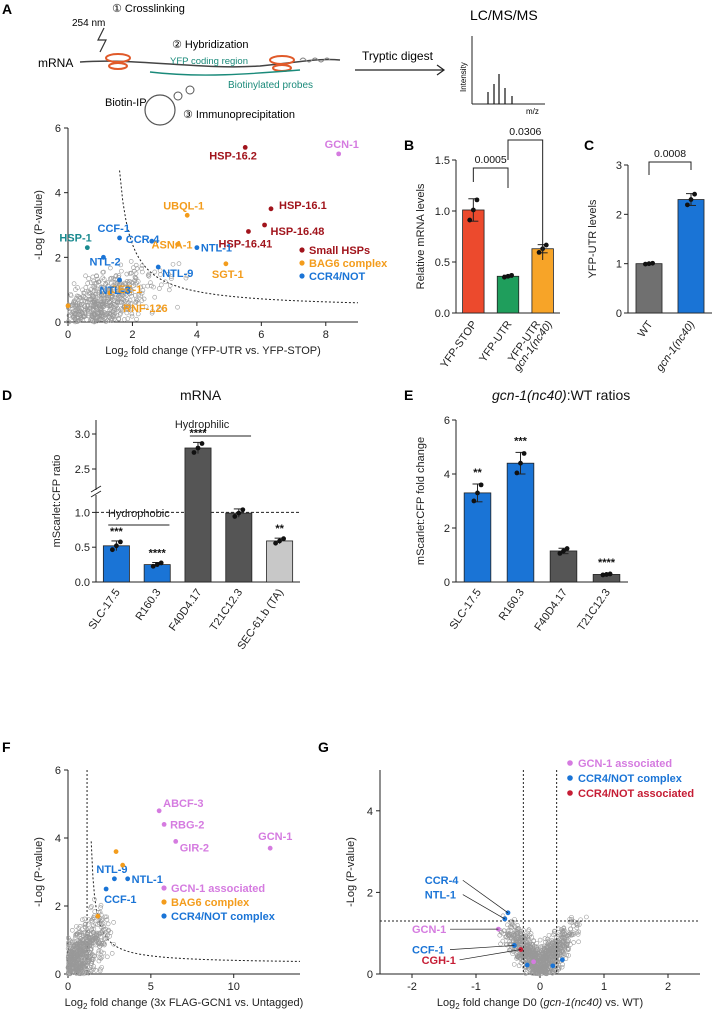 Image resolution: width=727 pixels, height=1021 pixels. What do you see at coordinates (143, 240) in the screenshot?
I see `point-label: CCR-4` at bounding box center [143, 240].